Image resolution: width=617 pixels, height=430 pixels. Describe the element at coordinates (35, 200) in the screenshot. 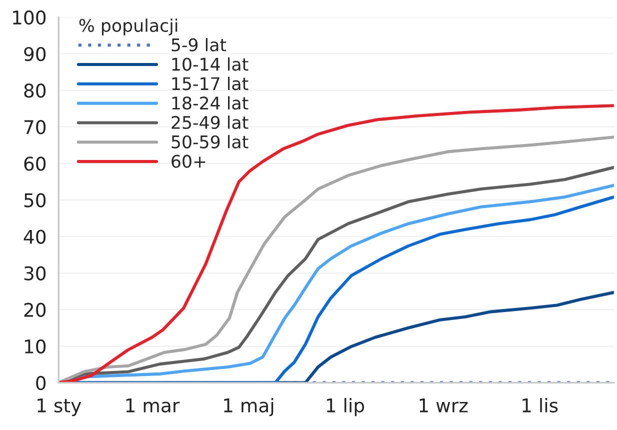

I see `y-tick-label: 50` at that location.